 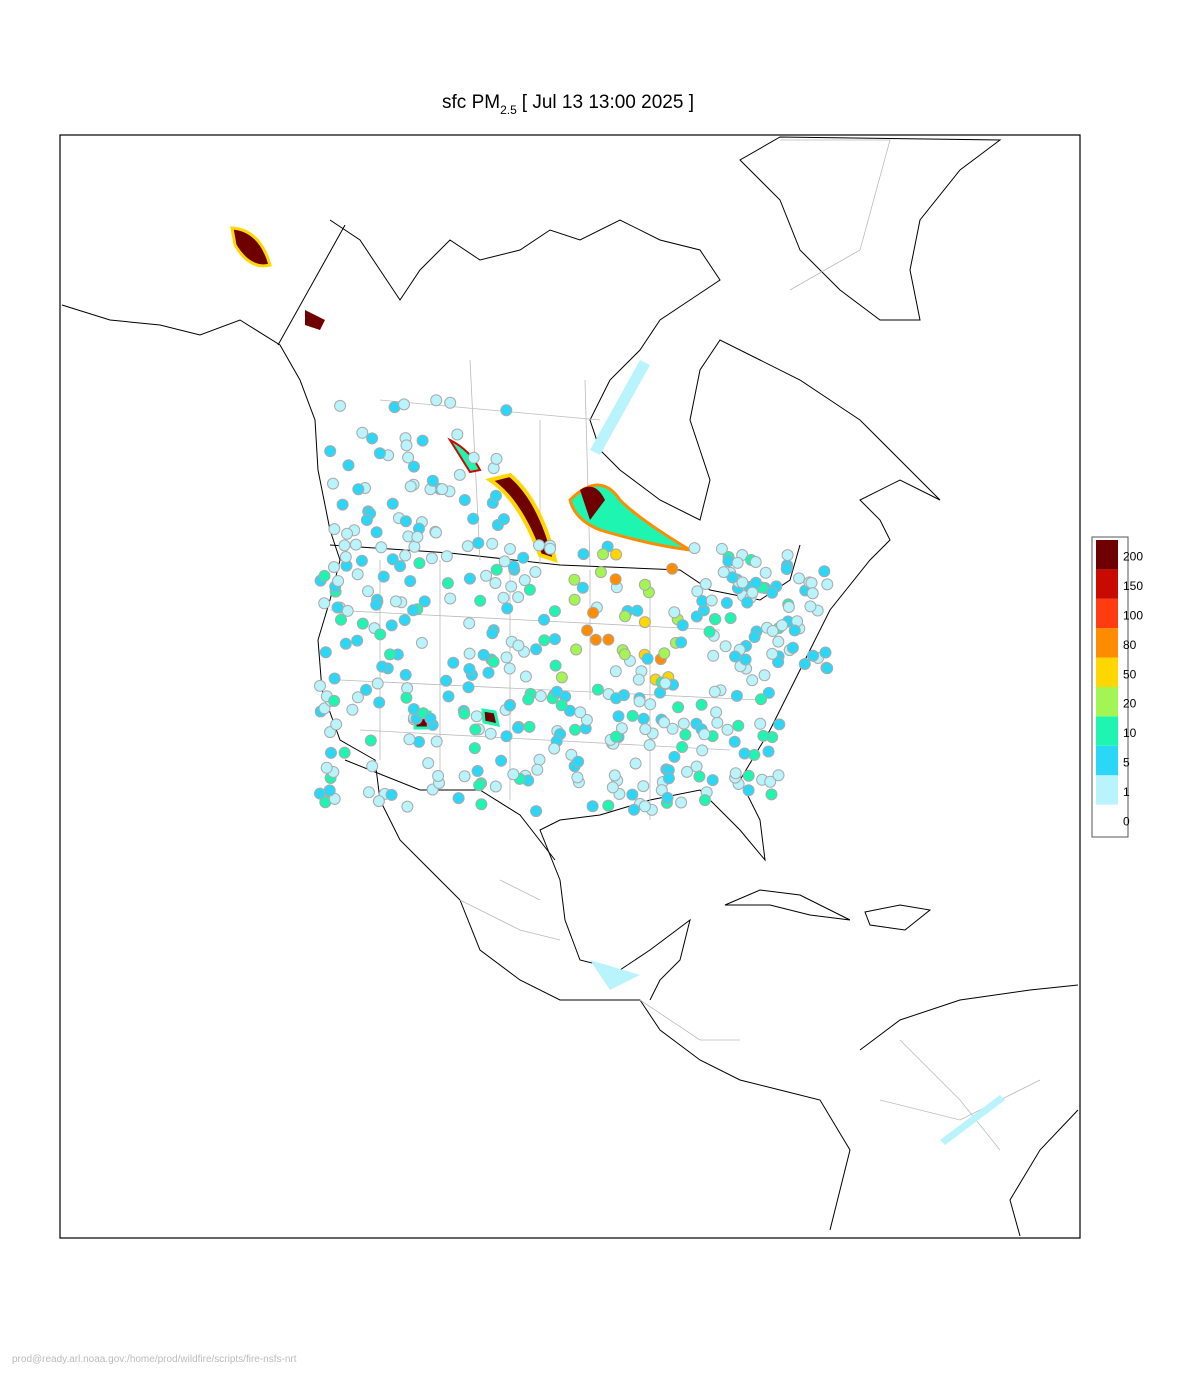 I want to click on title-time: [ Jul 13 13:00 2025 ], so click(x=608, y=102).